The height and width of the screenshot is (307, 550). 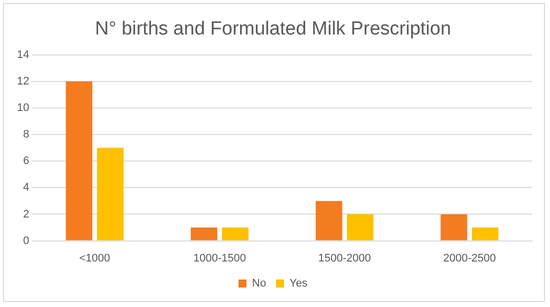 What do you see at coordinates (26, 161) in the screenshot?
I see `y-tick-label: 6` at bounding box center [26, 161].